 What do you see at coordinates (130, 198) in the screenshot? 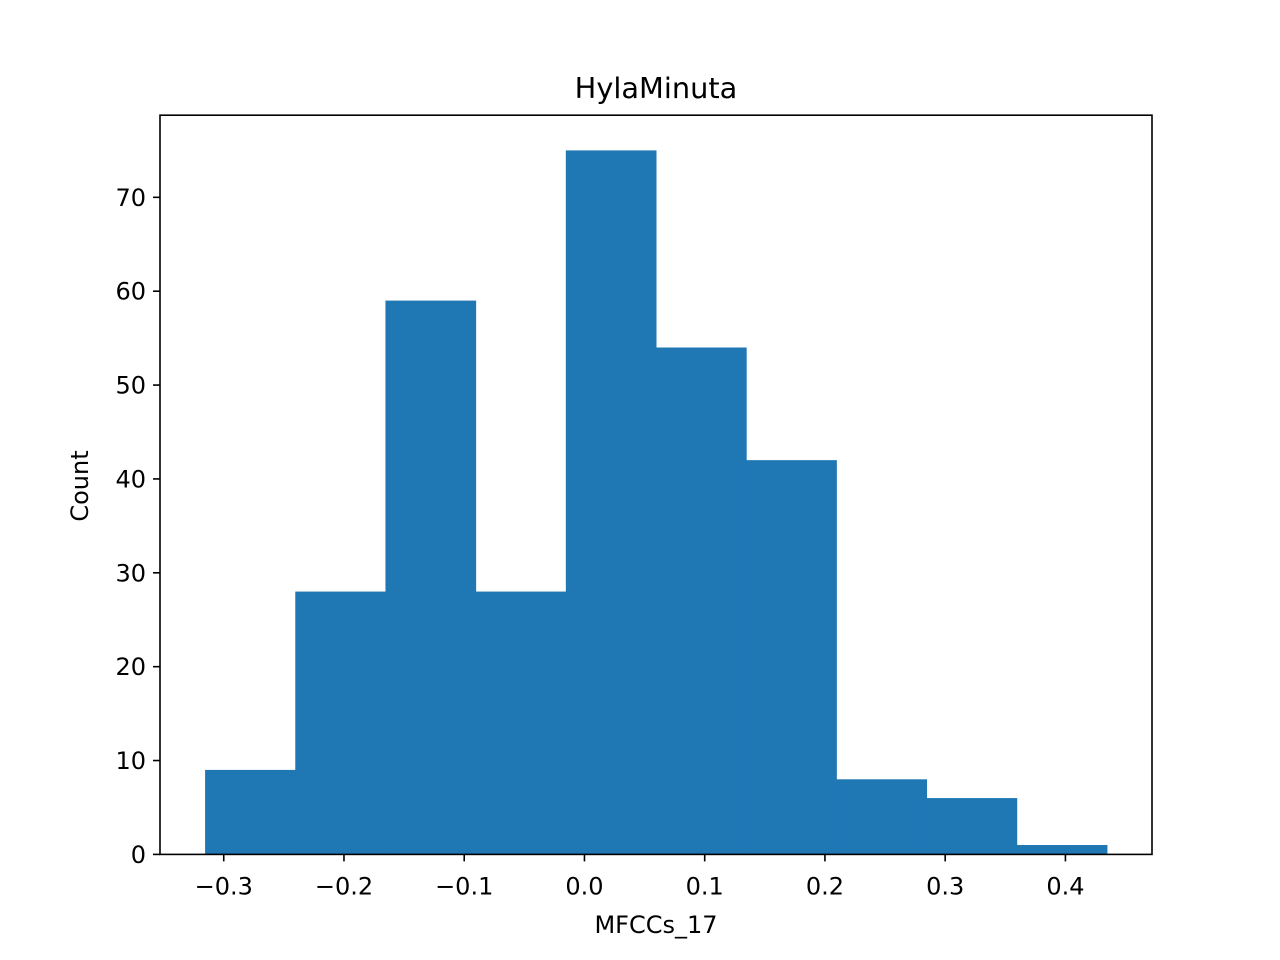
I see `y-tick-label: 70` at bounding box center [130, 198].